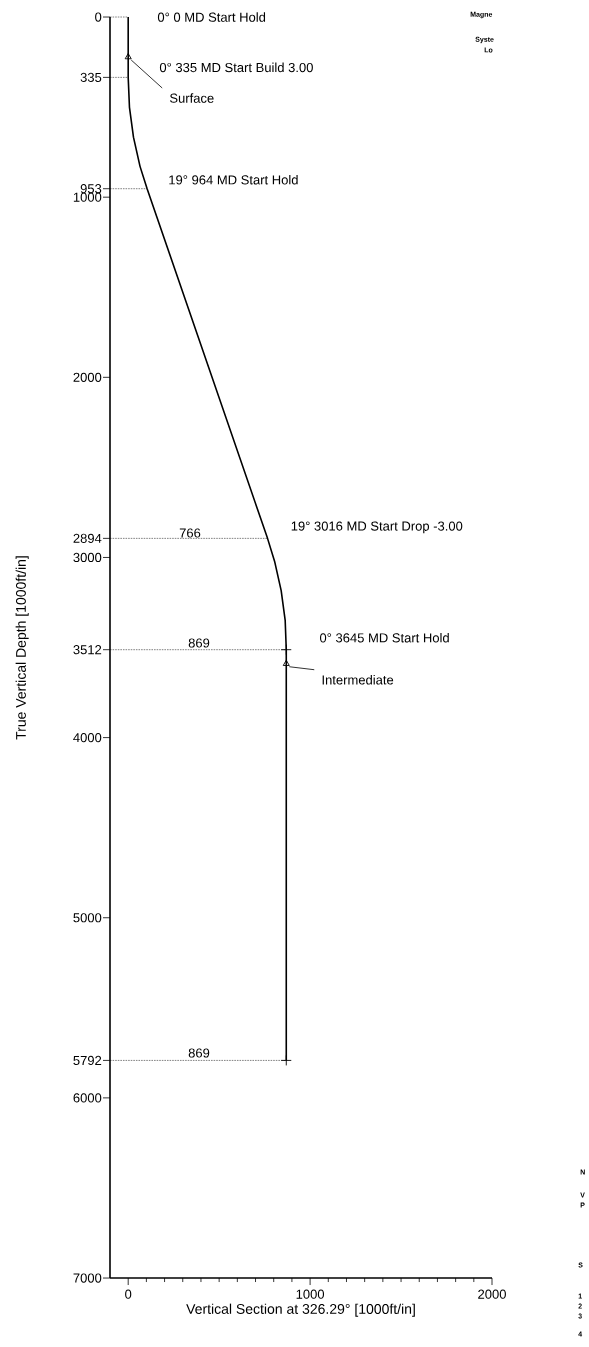  What do you see at coordinates (87, 918) in the screenshot?
I see `y-tick-label: 5000` at bounding box center [87, 918].